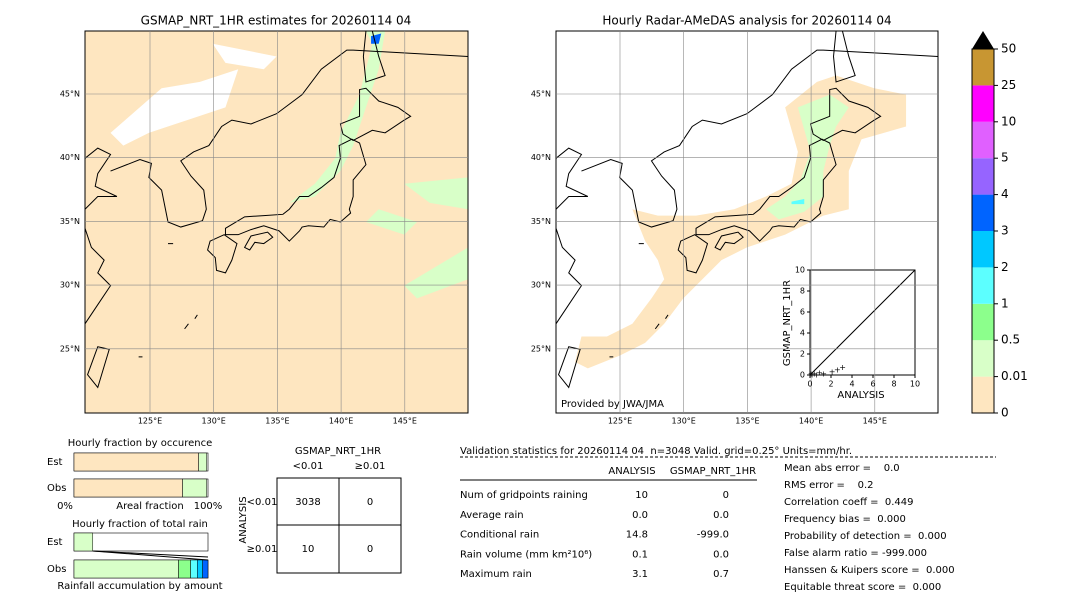 The image size is (1080, 612). I want to click on y-tick-label: 10, so click(800, 270).